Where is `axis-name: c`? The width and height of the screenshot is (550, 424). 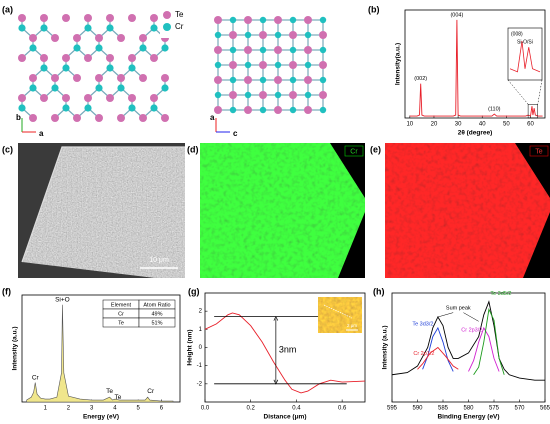 axis-name: c is located at coordinates (235, 133).